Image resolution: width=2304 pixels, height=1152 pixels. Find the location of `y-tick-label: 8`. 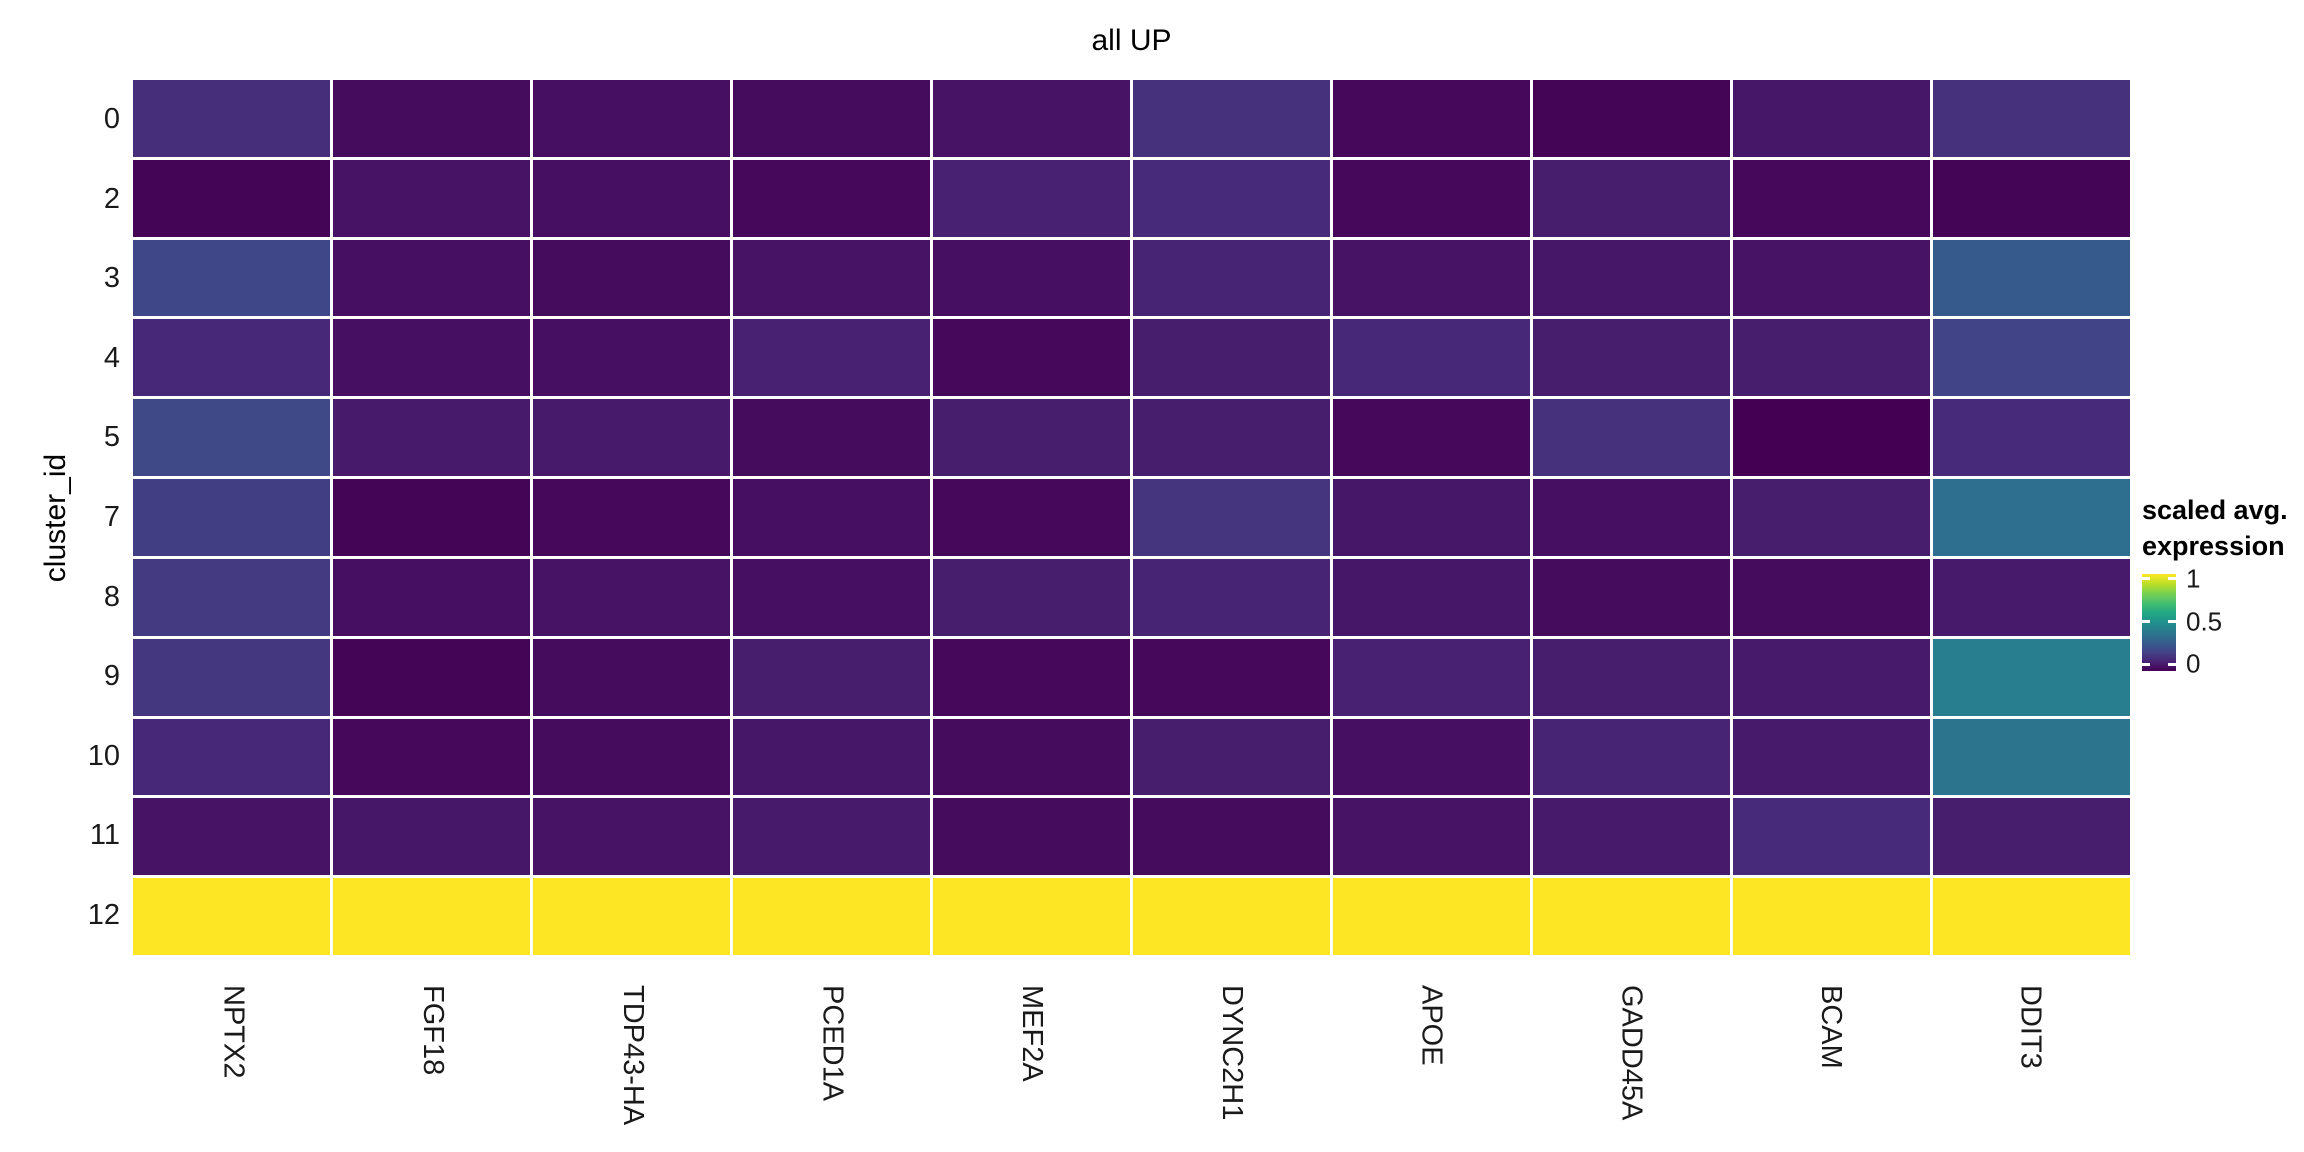

y-tick-label: 8 is located at coordinates (111, 596).